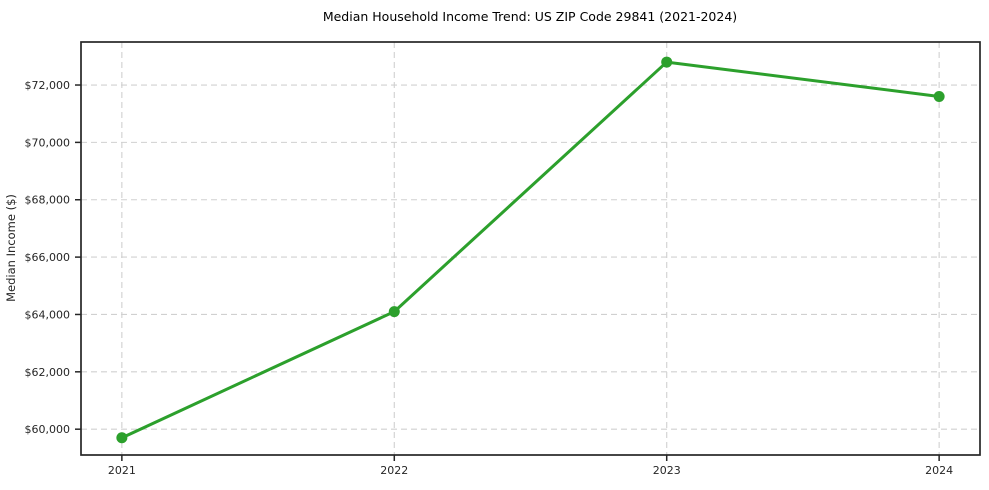  I want to click on y-tick-label: $60,000, so click(48, 429).